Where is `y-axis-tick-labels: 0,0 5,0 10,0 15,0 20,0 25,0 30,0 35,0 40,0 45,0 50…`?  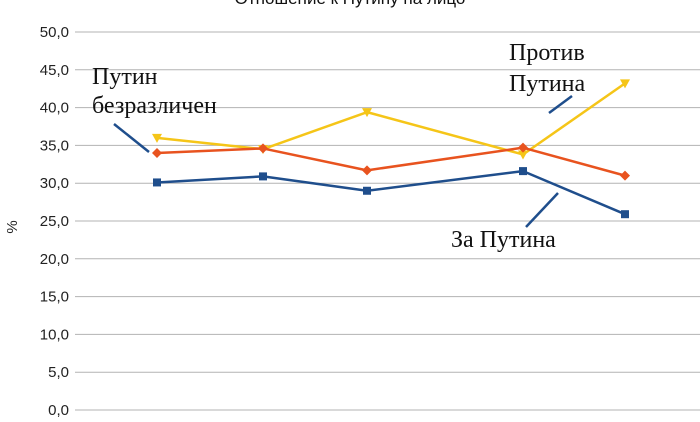 y-axis-tick-labels: 0,0 5,0 10,0 15,0 20,0 25,0 30,0 35,0 40,0 45,0 50… is located at coordinates (54, 221).